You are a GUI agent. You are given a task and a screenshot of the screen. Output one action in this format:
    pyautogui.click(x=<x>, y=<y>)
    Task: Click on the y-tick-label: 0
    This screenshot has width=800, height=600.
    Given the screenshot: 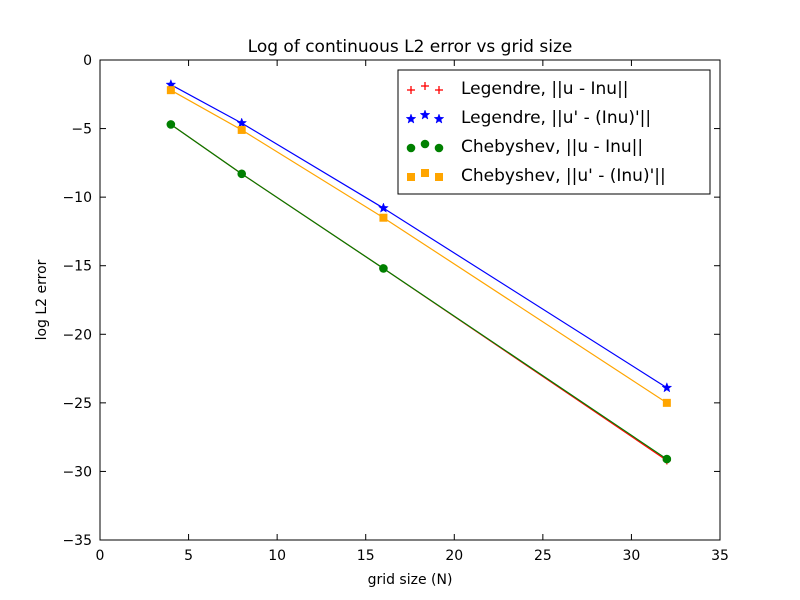 What is the action you would take?
    pyautogui.click(x=87, y=61)
    